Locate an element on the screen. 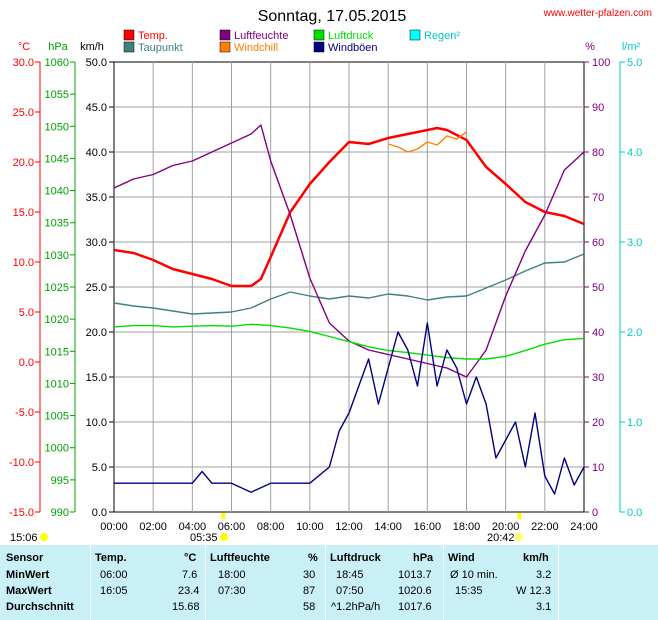 This screenshot has width=658, height=620. row-avg-wind-val: 3.1 is located at coordinates (544, 607).